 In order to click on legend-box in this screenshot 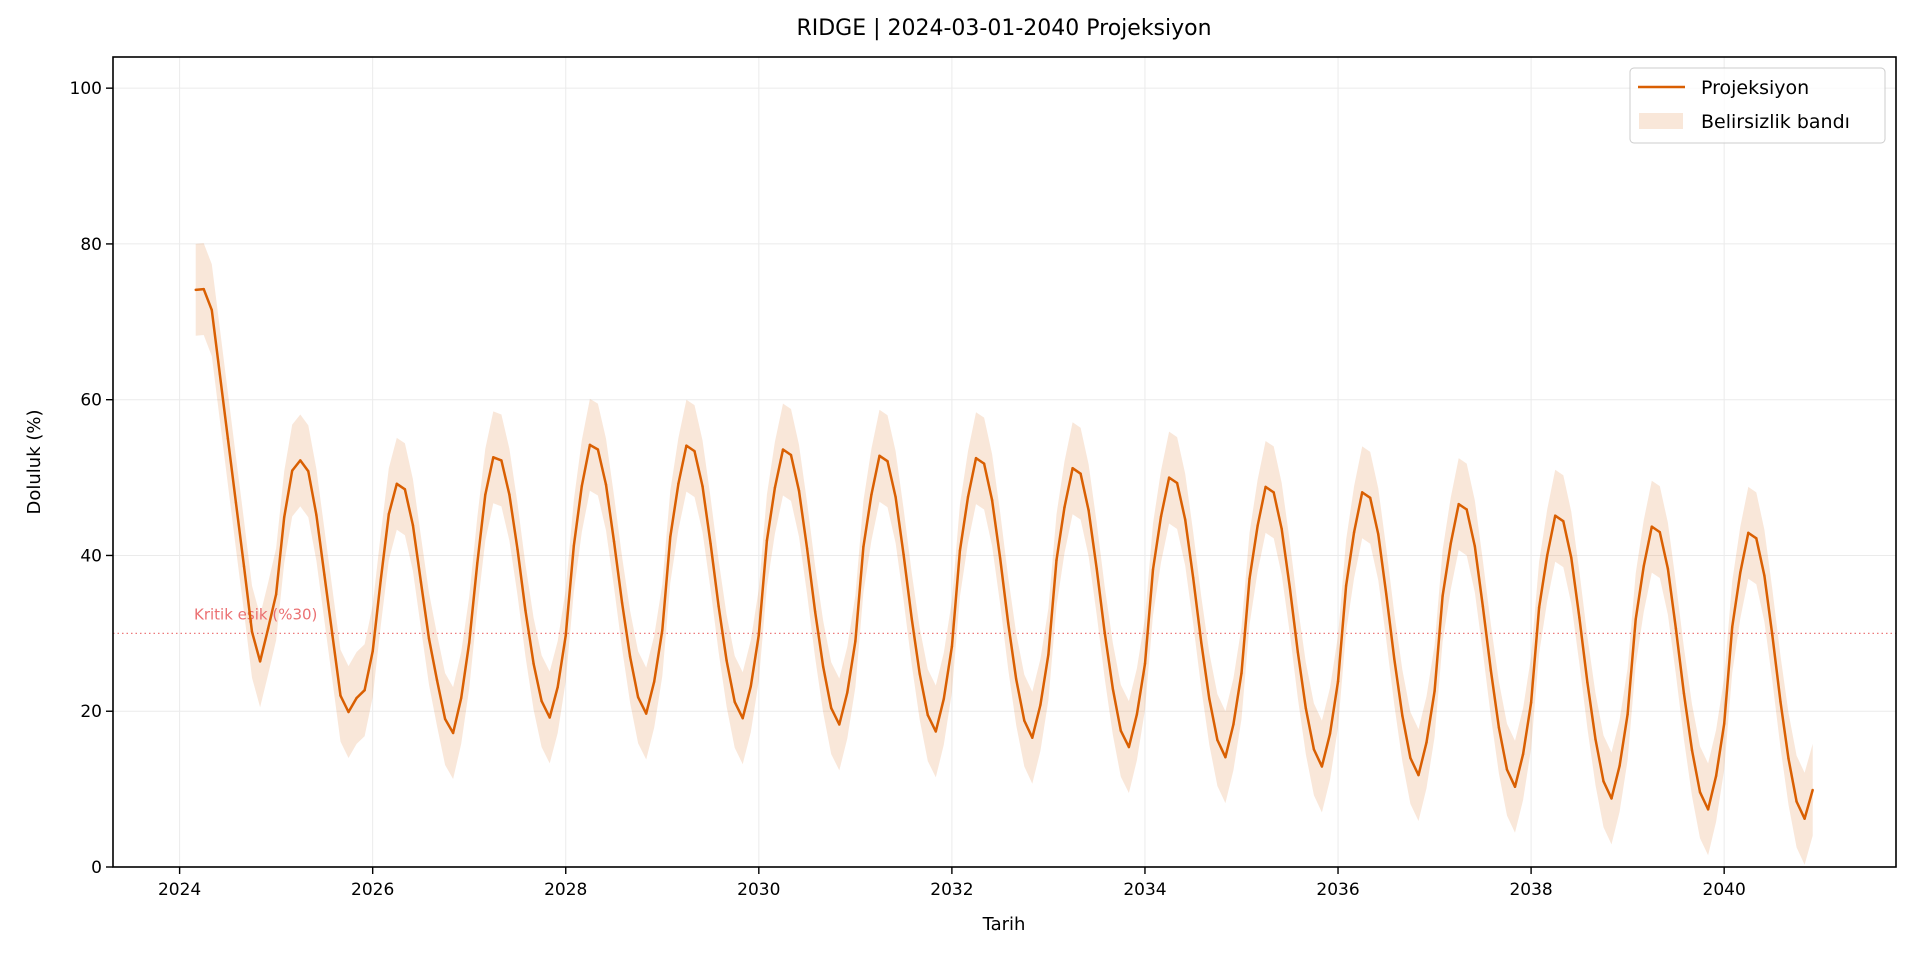, I will do `click(1757, 105)`.